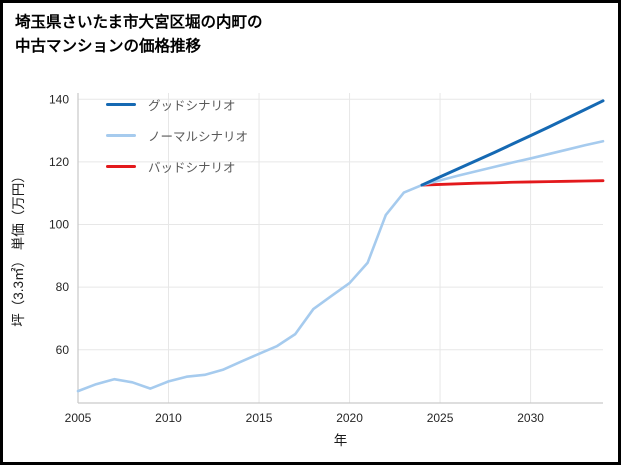 The width and height of the screenshot is (621, 465). What do you see at coordinates (139, 22) in the screenshot?
I see `chart-title-line1: 埼玉県さいたま市大宮区堀の内町の` at bounding box center [139, 22].